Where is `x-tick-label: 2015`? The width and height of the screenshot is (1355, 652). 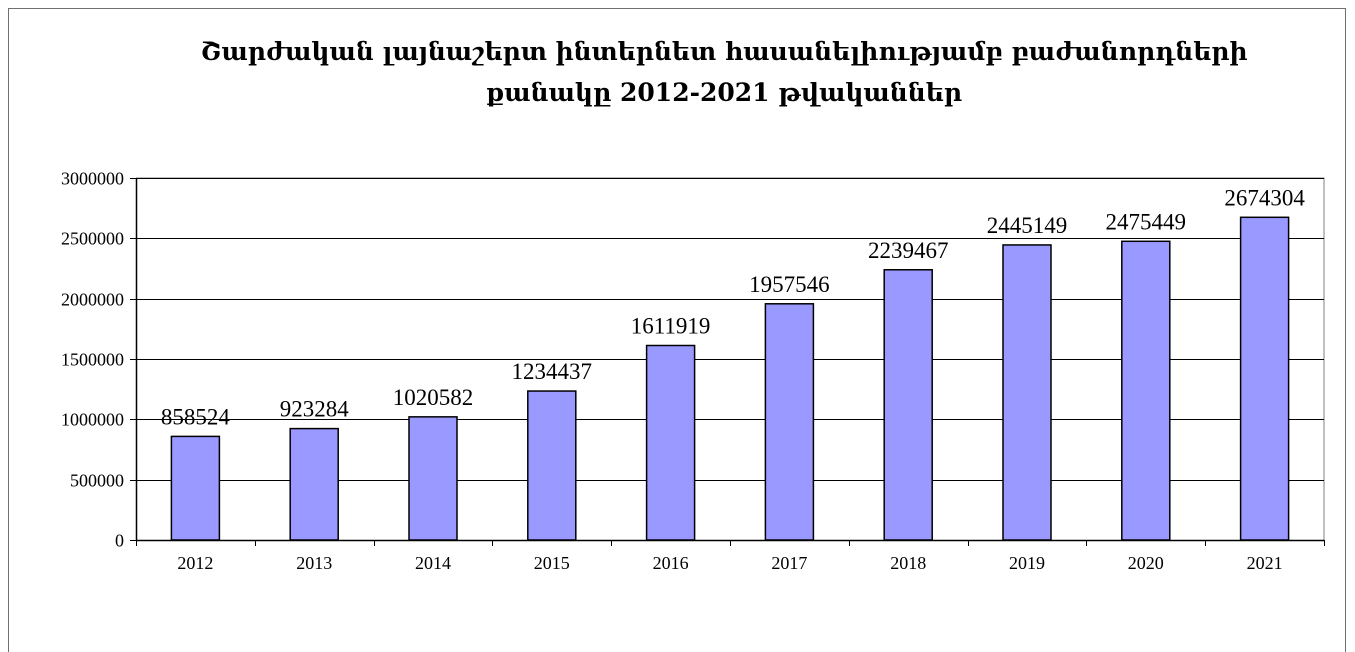
x-tick-label: 2015 is located at coordinates (552, 563).